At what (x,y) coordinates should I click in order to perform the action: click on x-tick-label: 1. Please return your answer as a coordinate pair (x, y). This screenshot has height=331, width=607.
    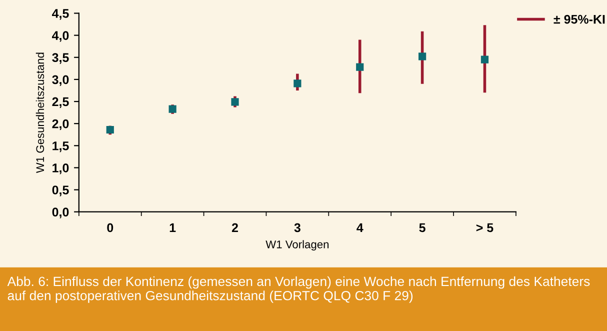
    Looking at the image, I should click on (173, 227).